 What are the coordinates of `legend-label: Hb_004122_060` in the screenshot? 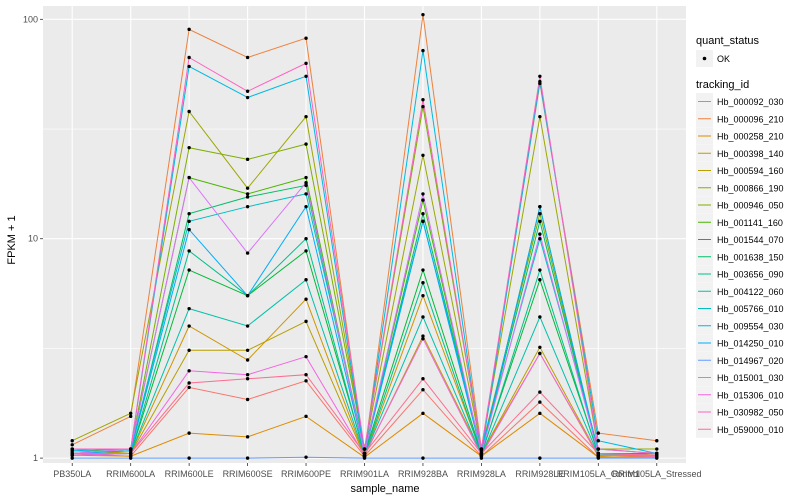 It's located at (750, 292).